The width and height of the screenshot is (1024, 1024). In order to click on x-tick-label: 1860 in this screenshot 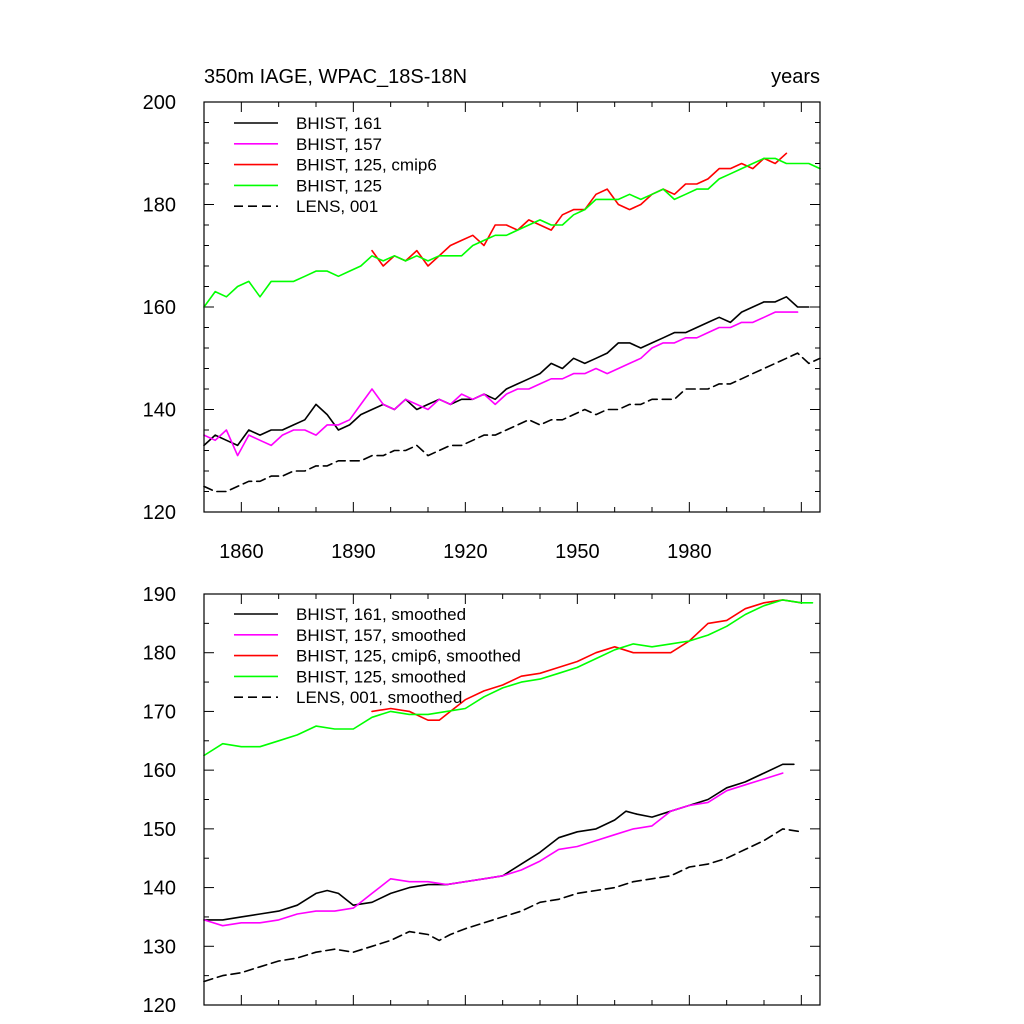, I will do `click(241, 552)`.